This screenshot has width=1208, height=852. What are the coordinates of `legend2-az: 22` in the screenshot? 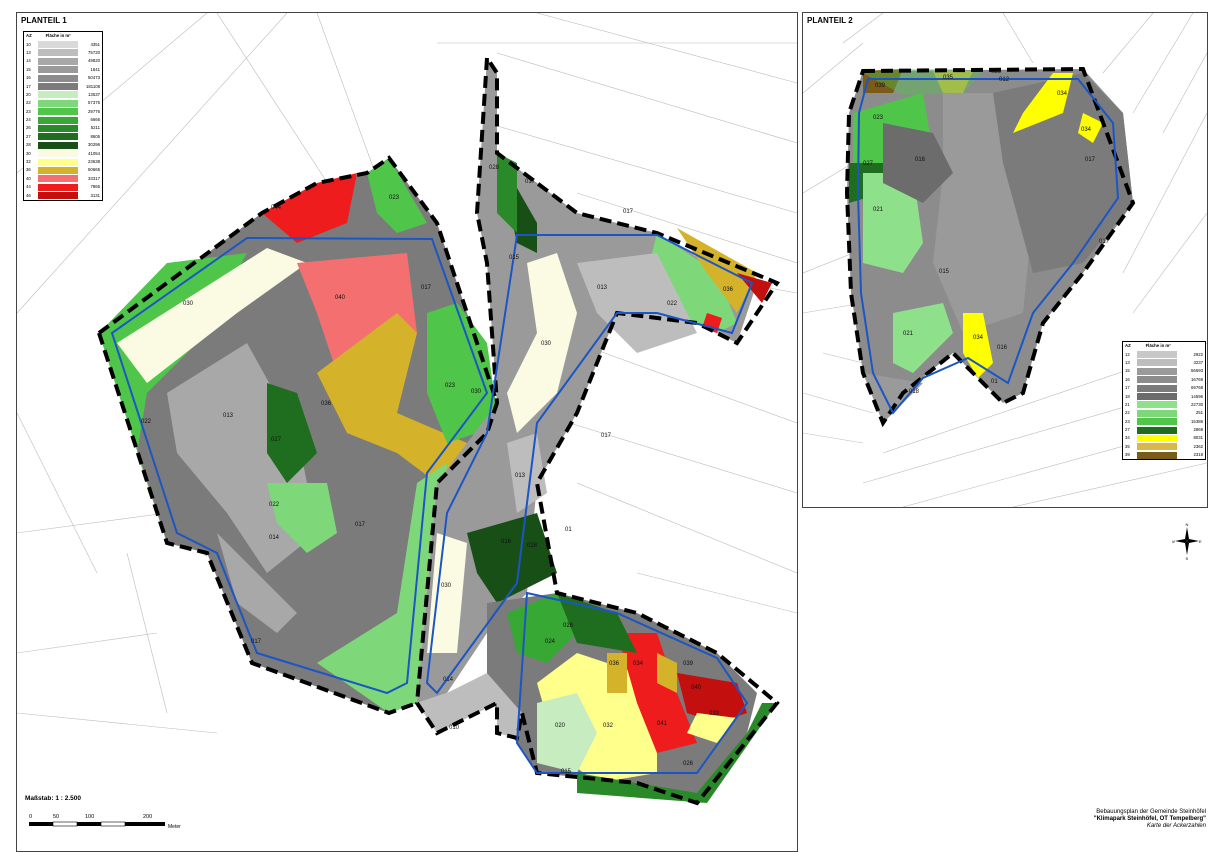 It's located at (1127, 413).